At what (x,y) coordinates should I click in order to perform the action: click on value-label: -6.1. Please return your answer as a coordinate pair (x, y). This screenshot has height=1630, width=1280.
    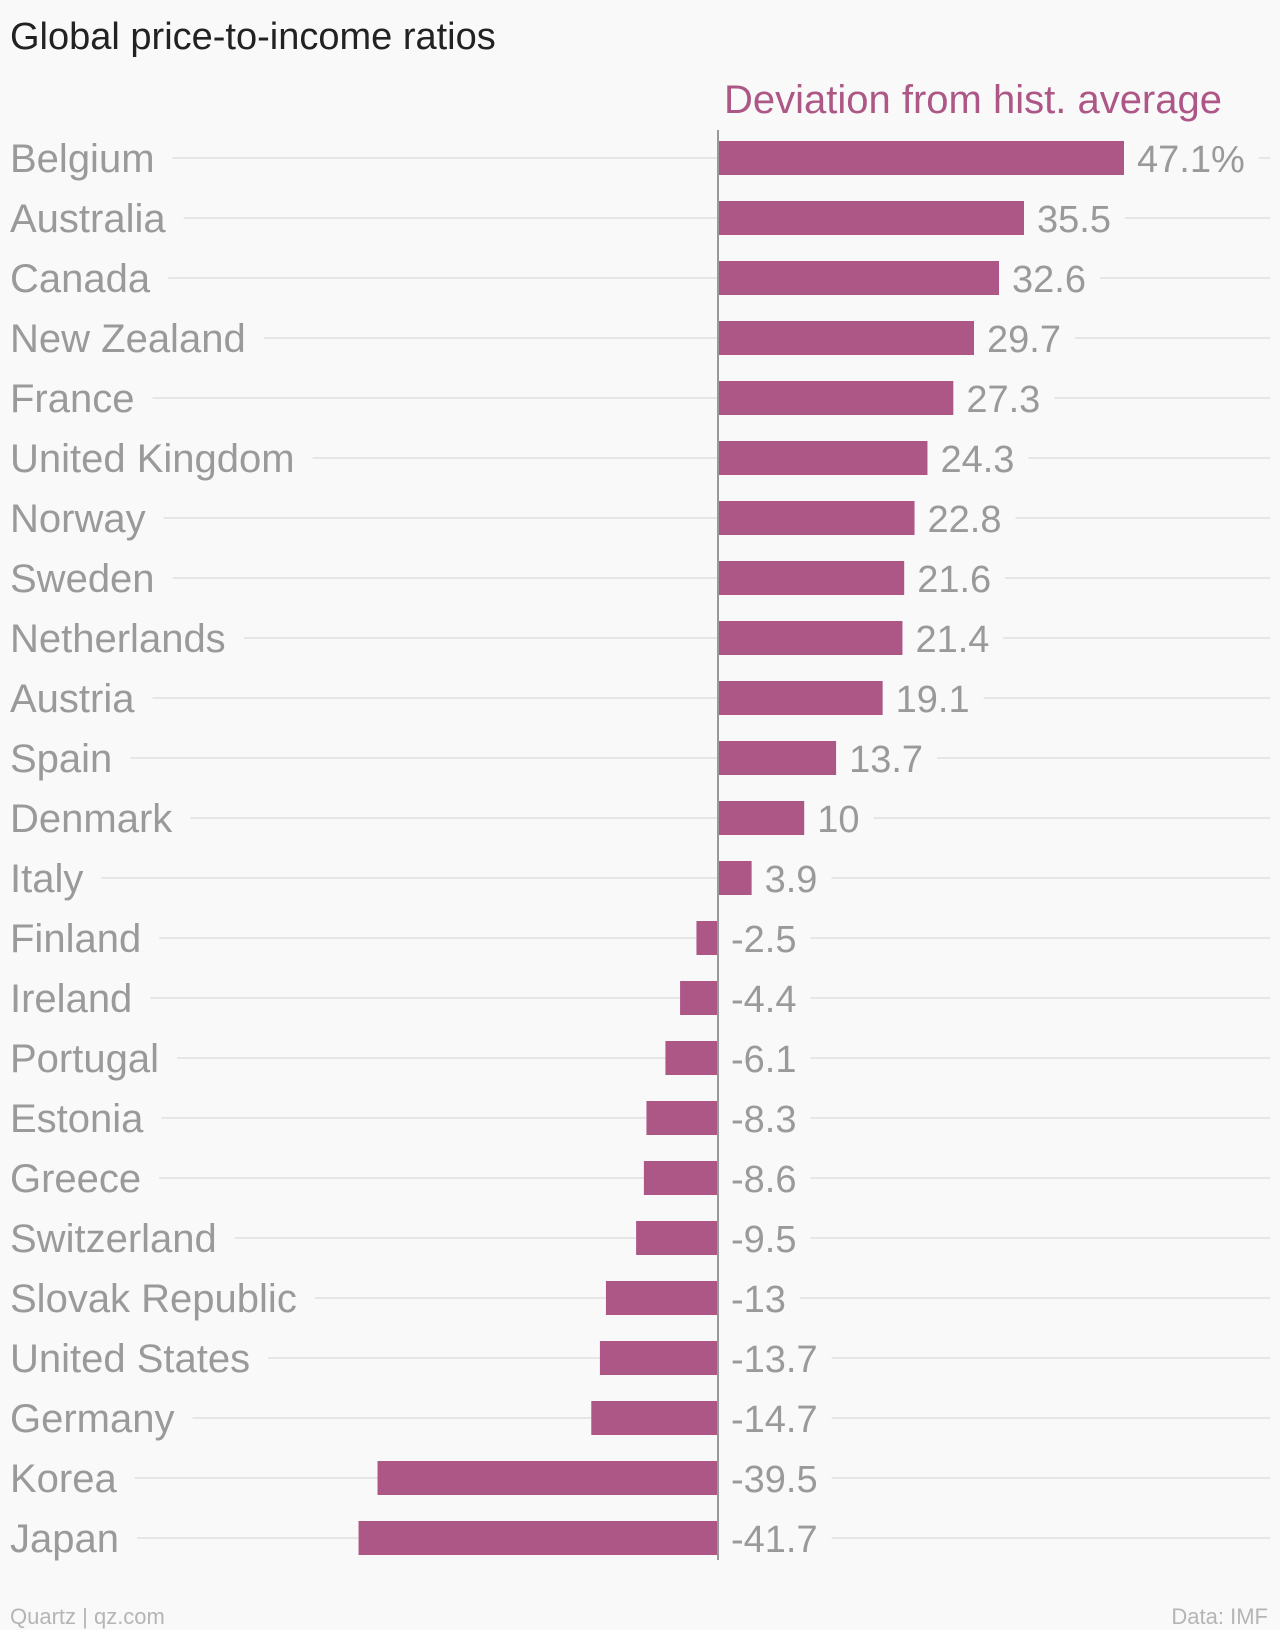
    Looking at the image, I should click on (763, 1060).